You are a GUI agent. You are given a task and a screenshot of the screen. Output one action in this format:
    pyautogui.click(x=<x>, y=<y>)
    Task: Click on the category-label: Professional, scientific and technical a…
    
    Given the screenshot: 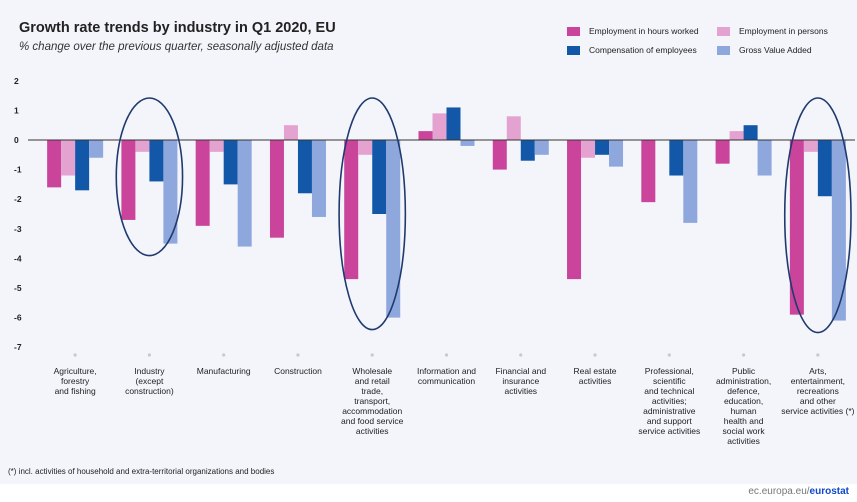 What is the action you would take?
    pyautogui.click(x=669, y=401)
    